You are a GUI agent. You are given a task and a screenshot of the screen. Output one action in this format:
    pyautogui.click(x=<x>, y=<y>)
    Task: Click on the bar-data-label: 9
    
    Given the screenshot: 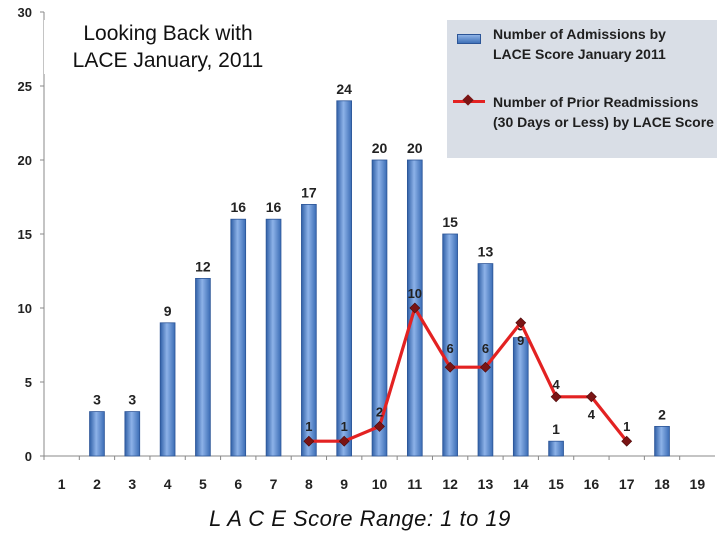 What is the action you would take?
    pyautogui.click(x=168, y=311)
    